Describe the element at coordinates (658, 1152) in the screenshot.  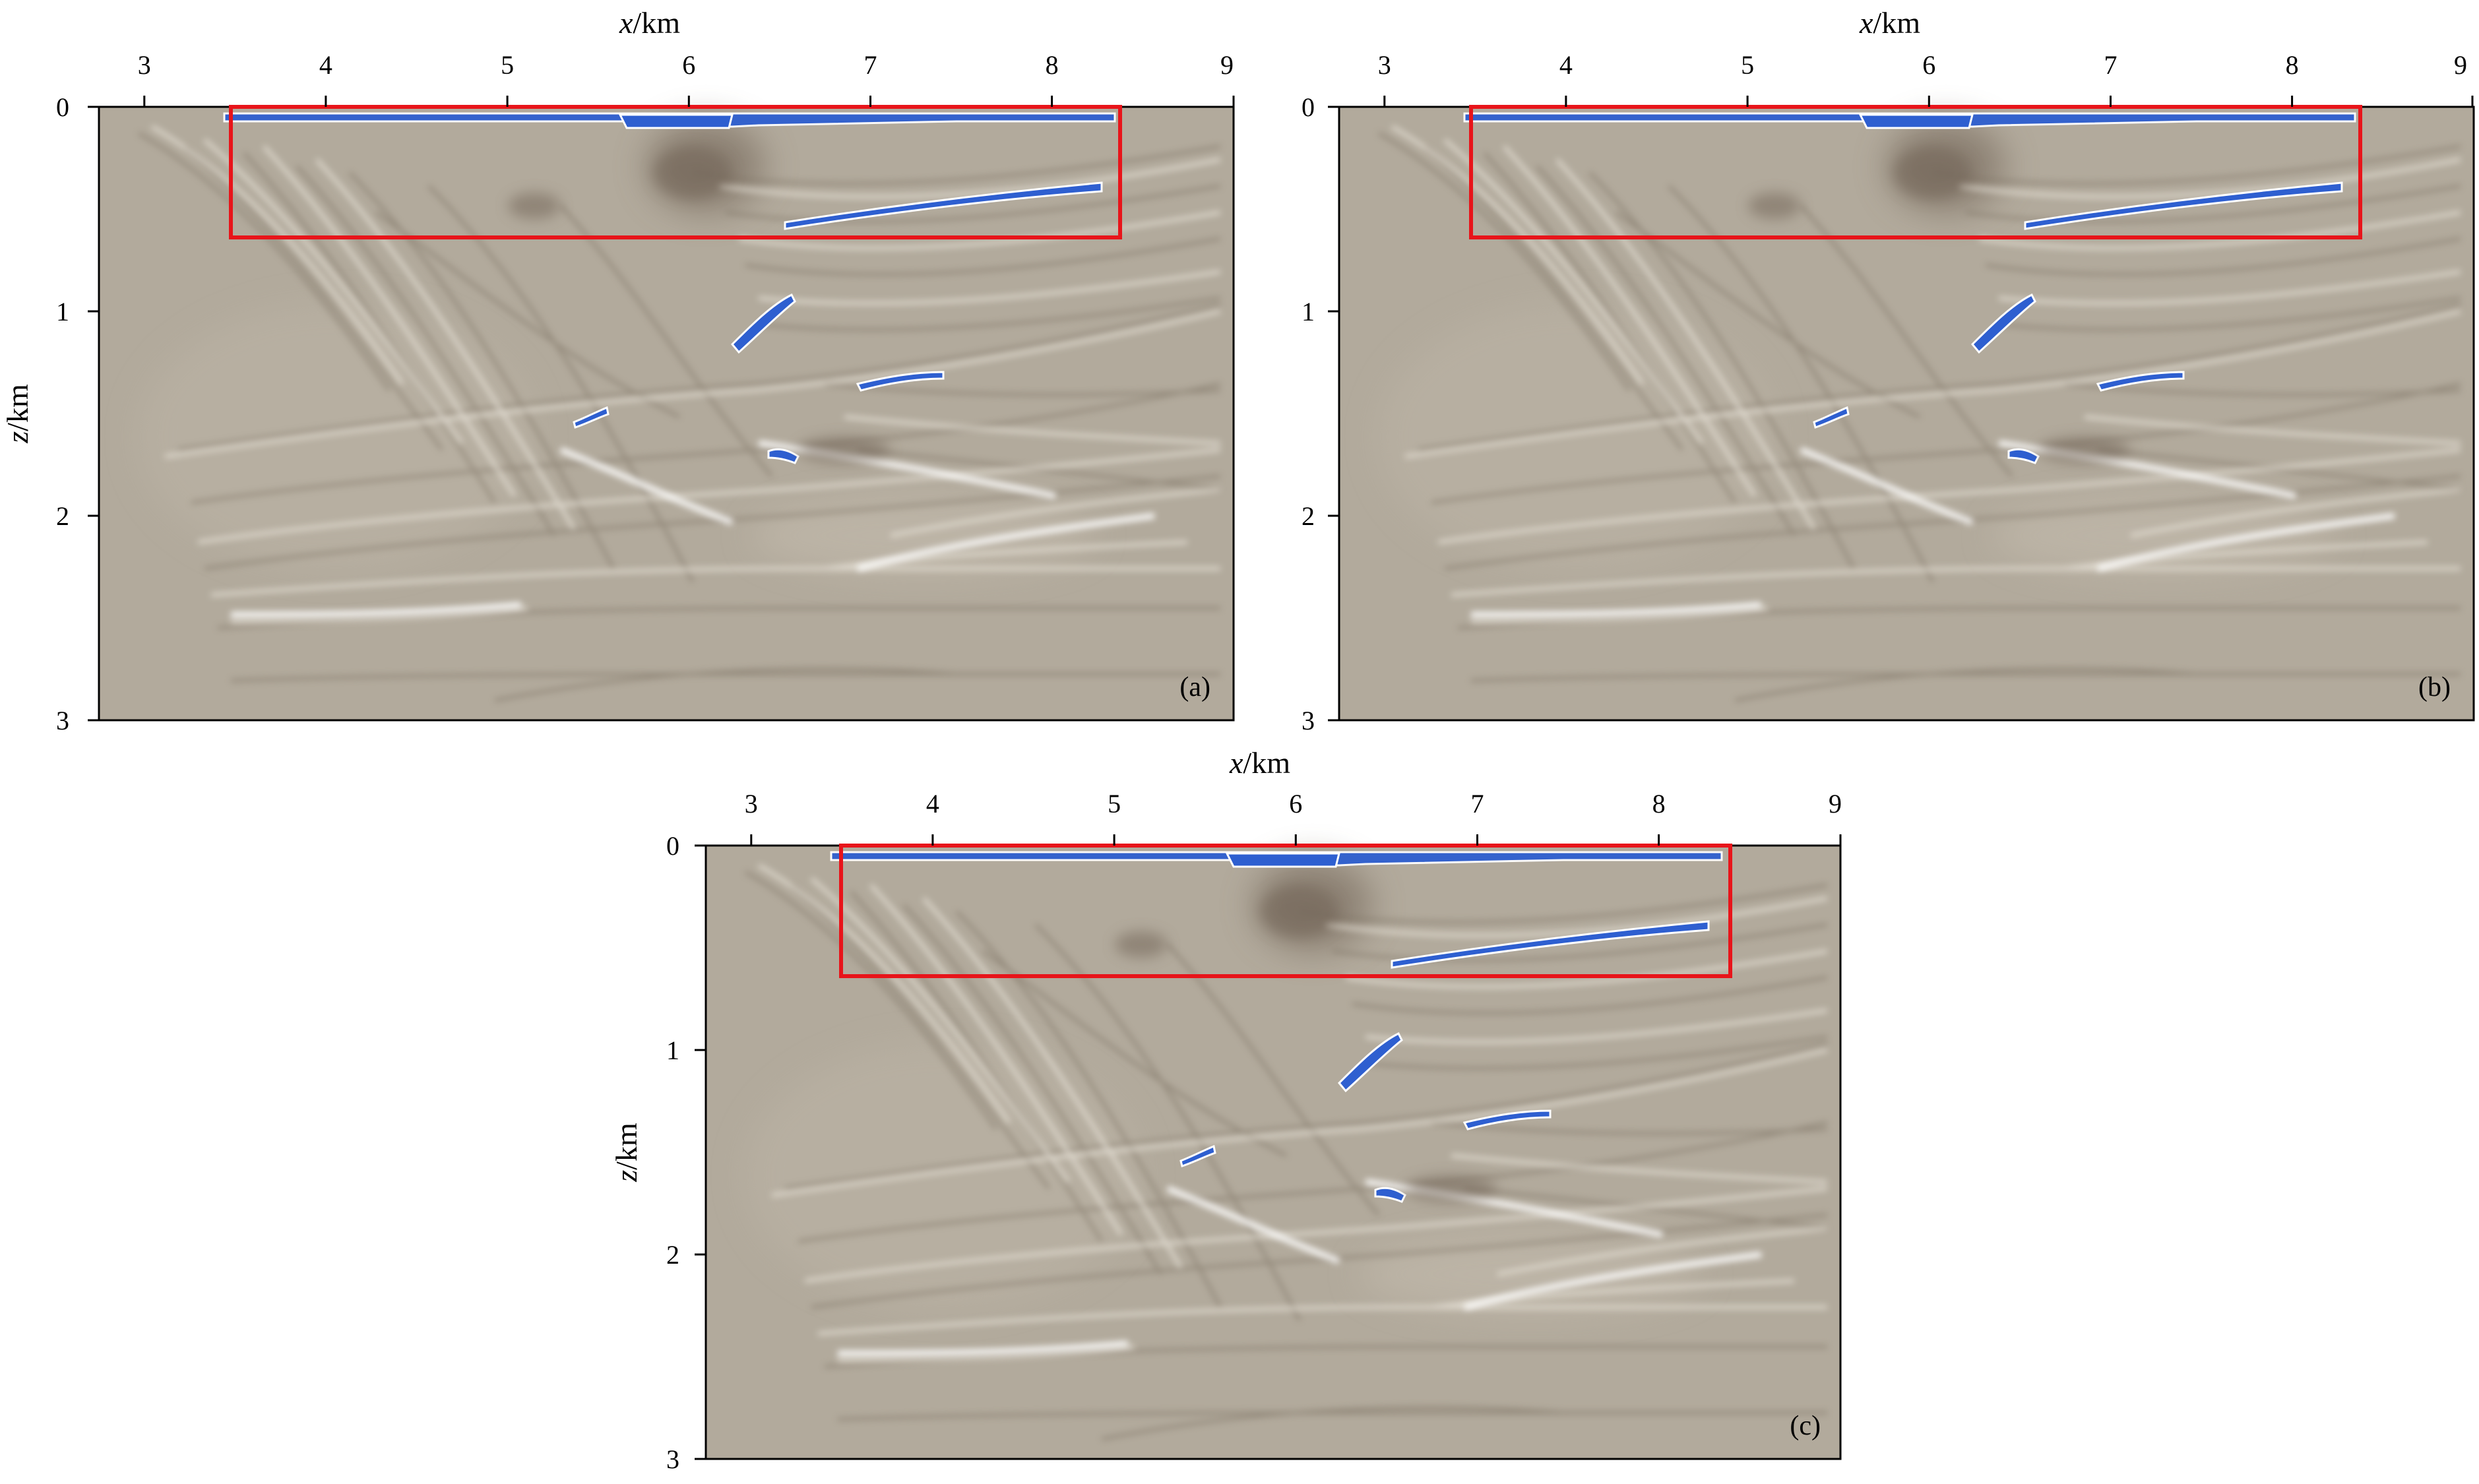
I see `y-axis-c: 0 1 2 3 z/km` at that location.